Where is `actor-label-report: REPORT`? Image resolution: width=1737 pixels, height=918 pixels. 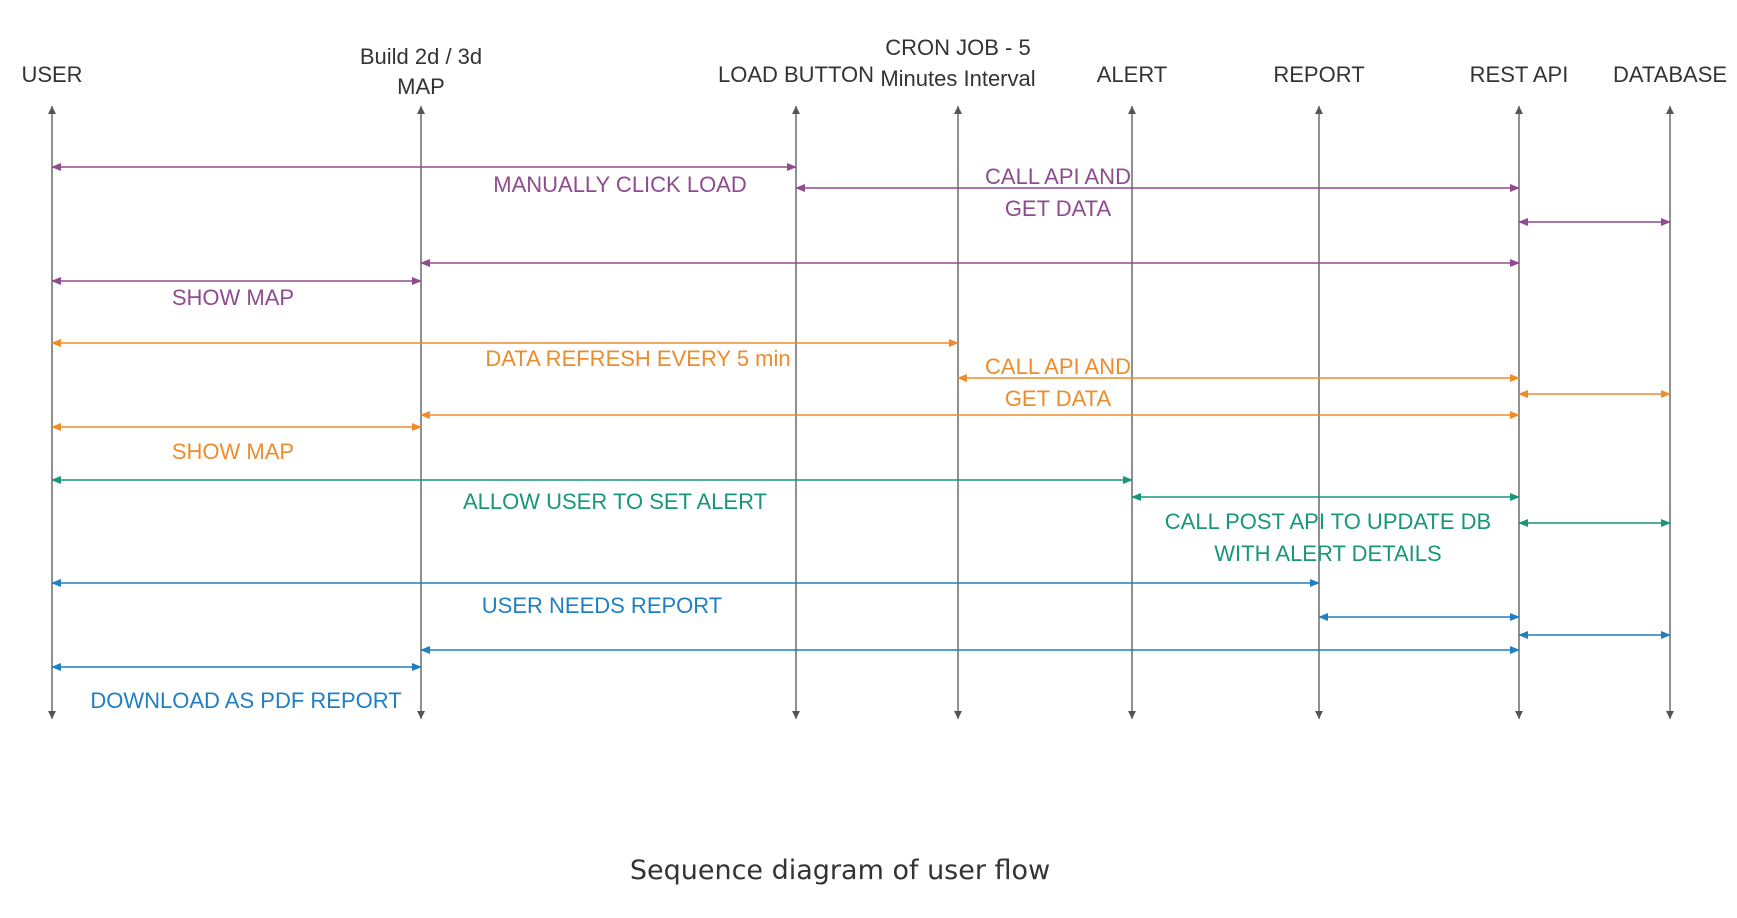 actor-label-report: REPORT is located at coordinates (1318, 74).